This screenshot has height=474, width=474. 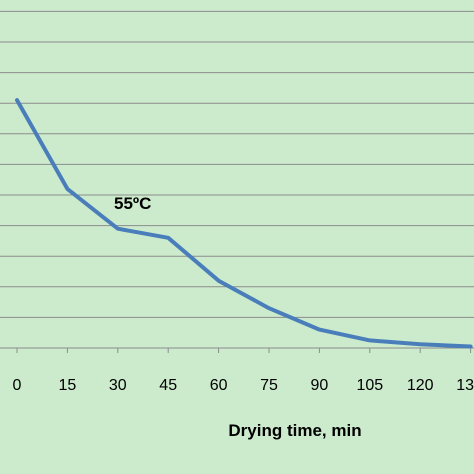 What do you see at coordinates (243, 385) in the screenshot?
I see `x-tick-labels: 0 15 30 45 60 75 90 105 120 13` at bounding box center [243, 385].